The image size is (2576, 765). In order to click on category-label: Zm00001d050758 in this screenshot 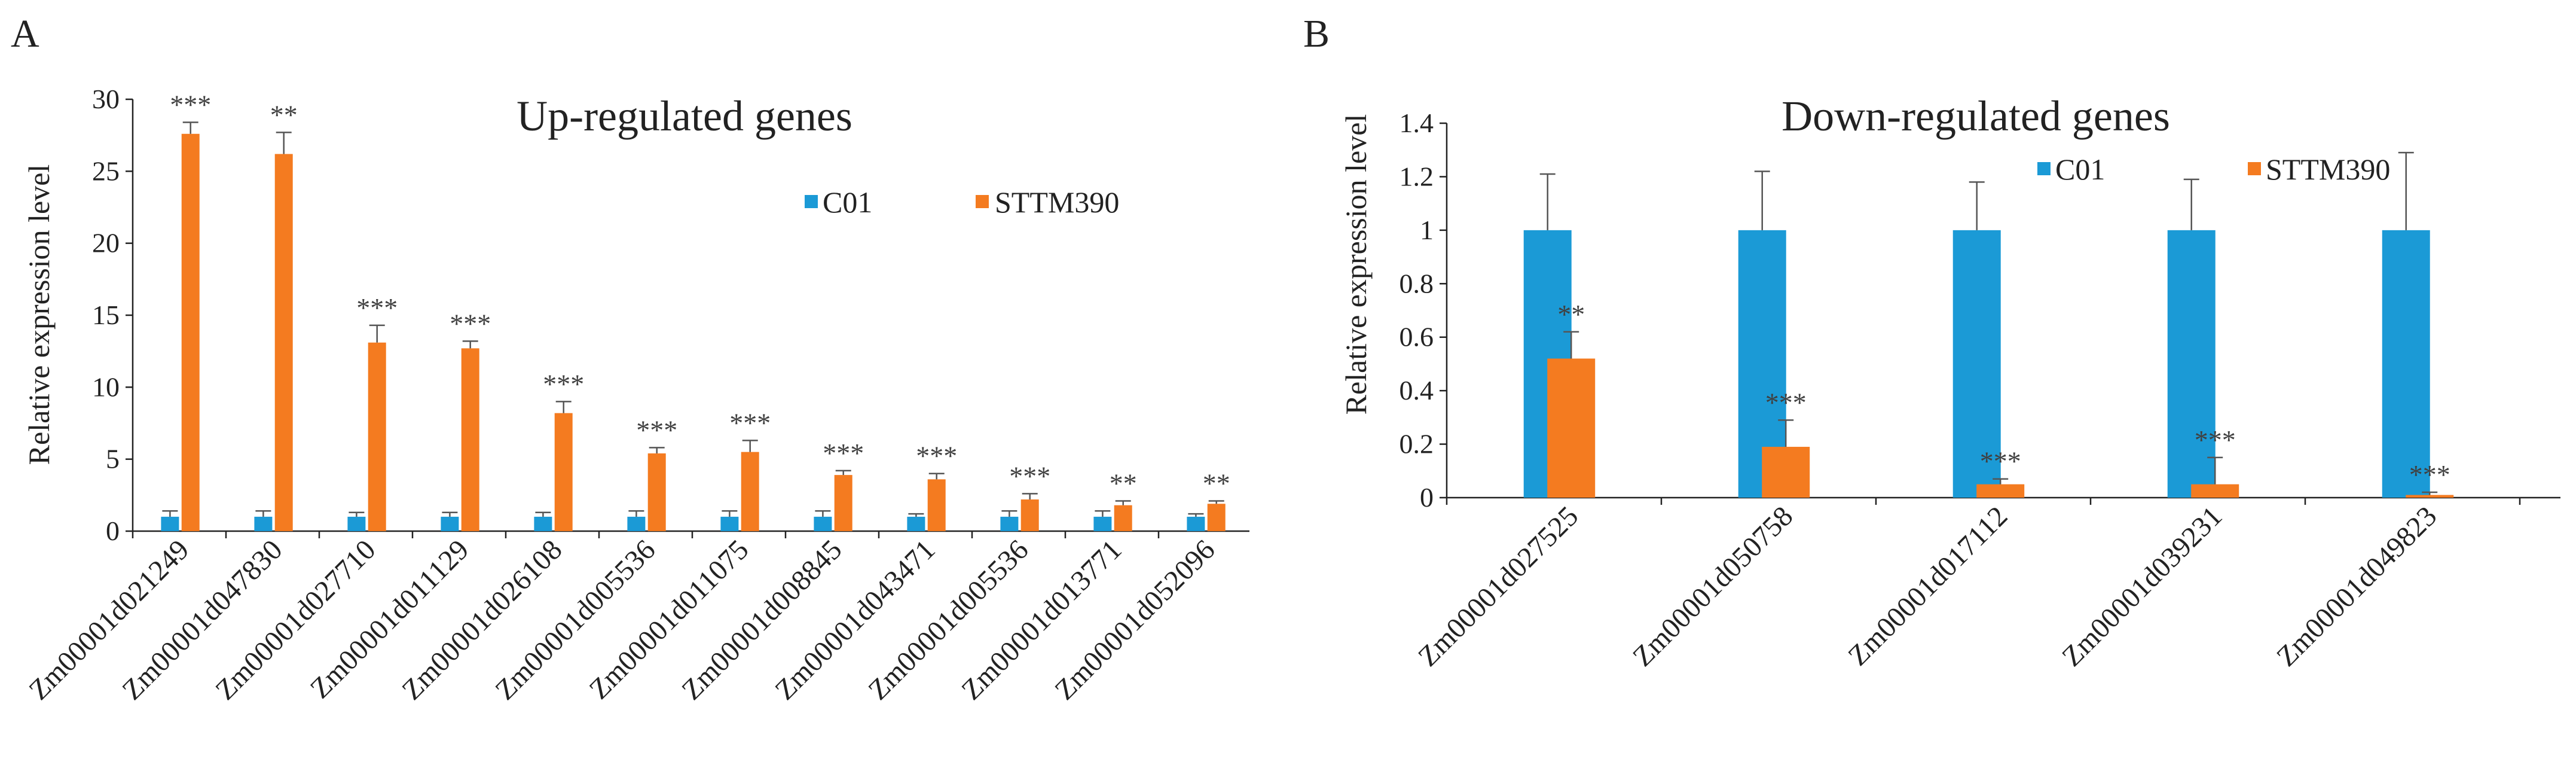, I will do `click(1713, 586)`.